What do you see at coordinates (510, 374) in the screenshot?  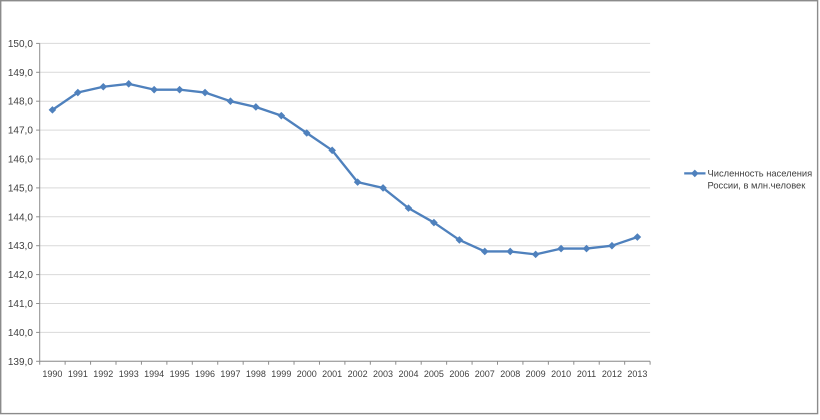 I see `svg-text: 2008` at bounding box center [510, 374].